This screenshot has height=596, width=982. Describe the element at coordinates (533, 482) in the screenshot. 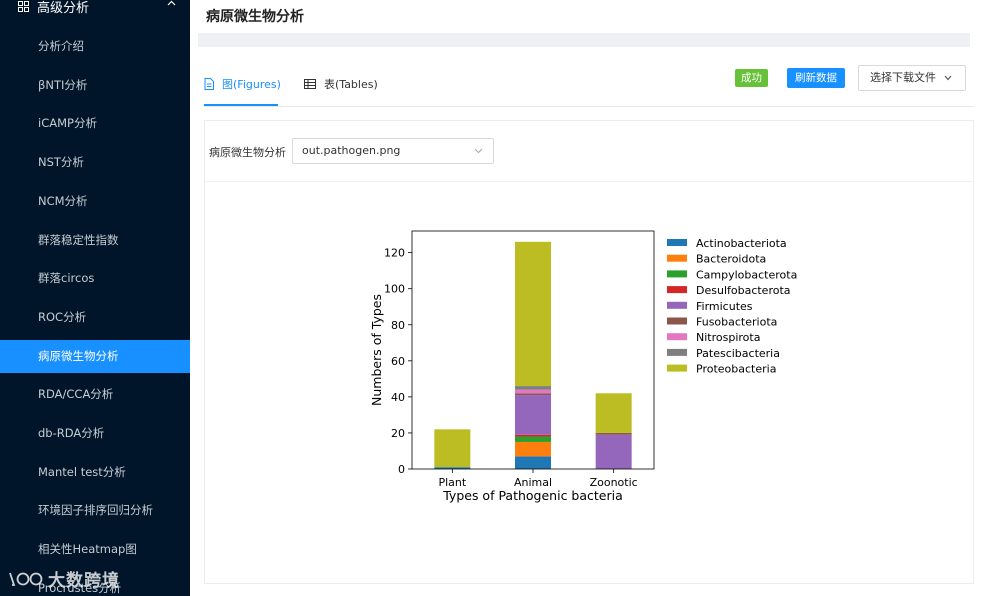

I see `x-tick-label: Animal` at that location.